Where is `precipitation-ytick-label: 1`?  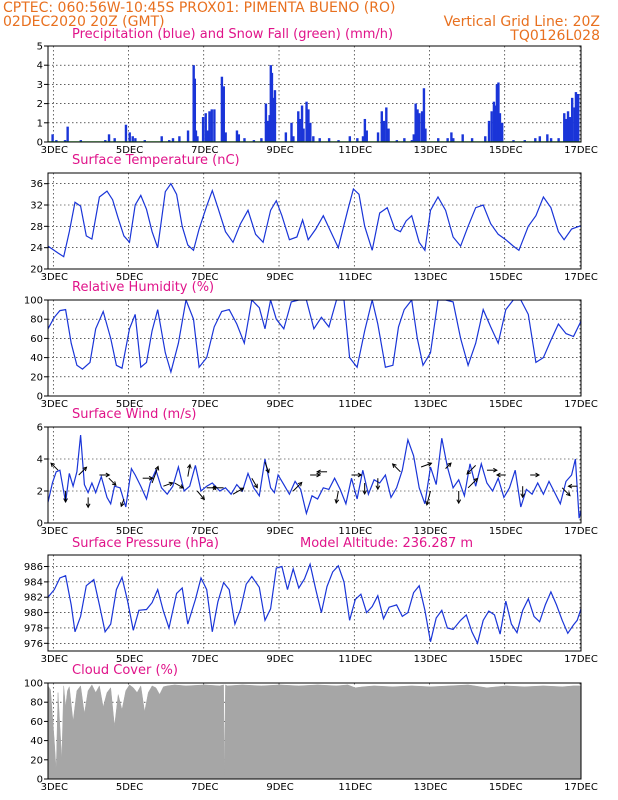
precipitation-ytick-label: 1 is located at coordinates (40, 123).